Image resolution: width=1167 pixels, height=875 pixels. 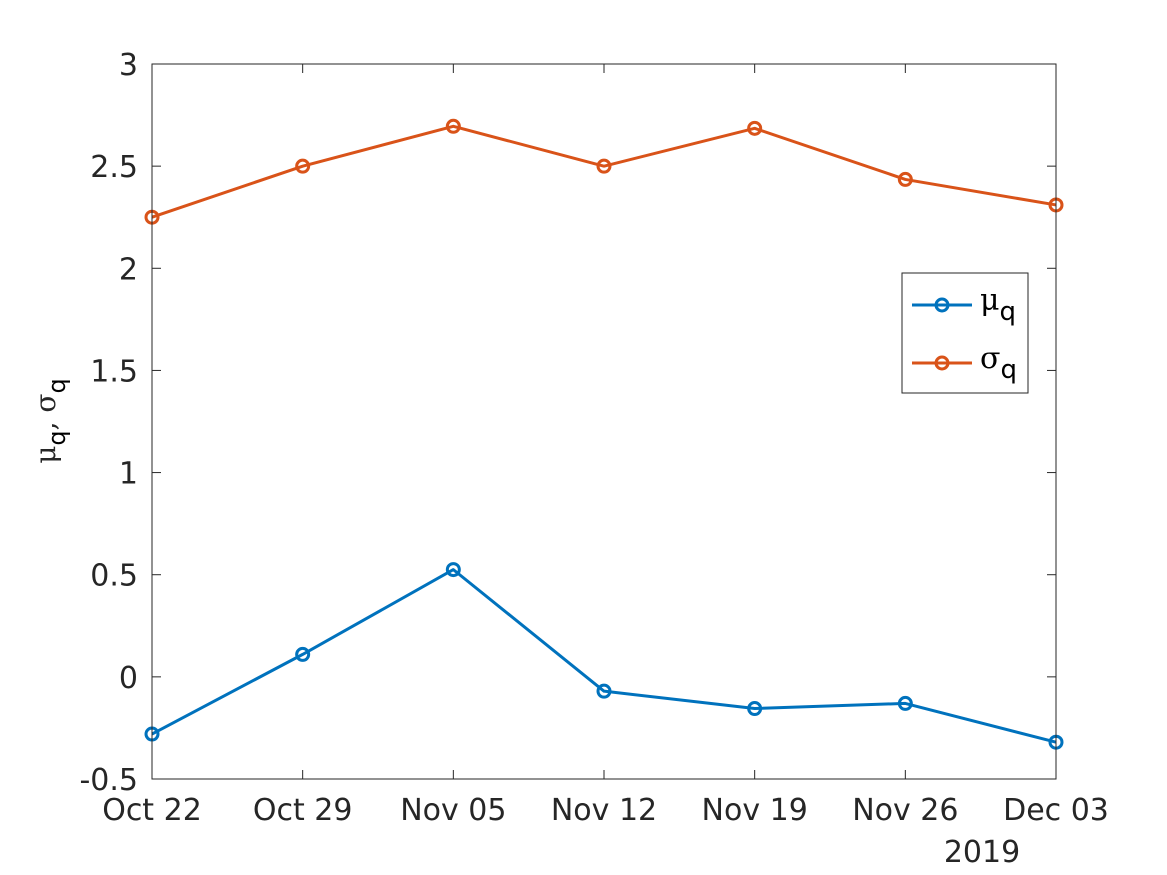 I want to click on y-tick-labels: -0.5 0 0.5 1 1.5 2 2.5 3, so click(x=108, y=423).